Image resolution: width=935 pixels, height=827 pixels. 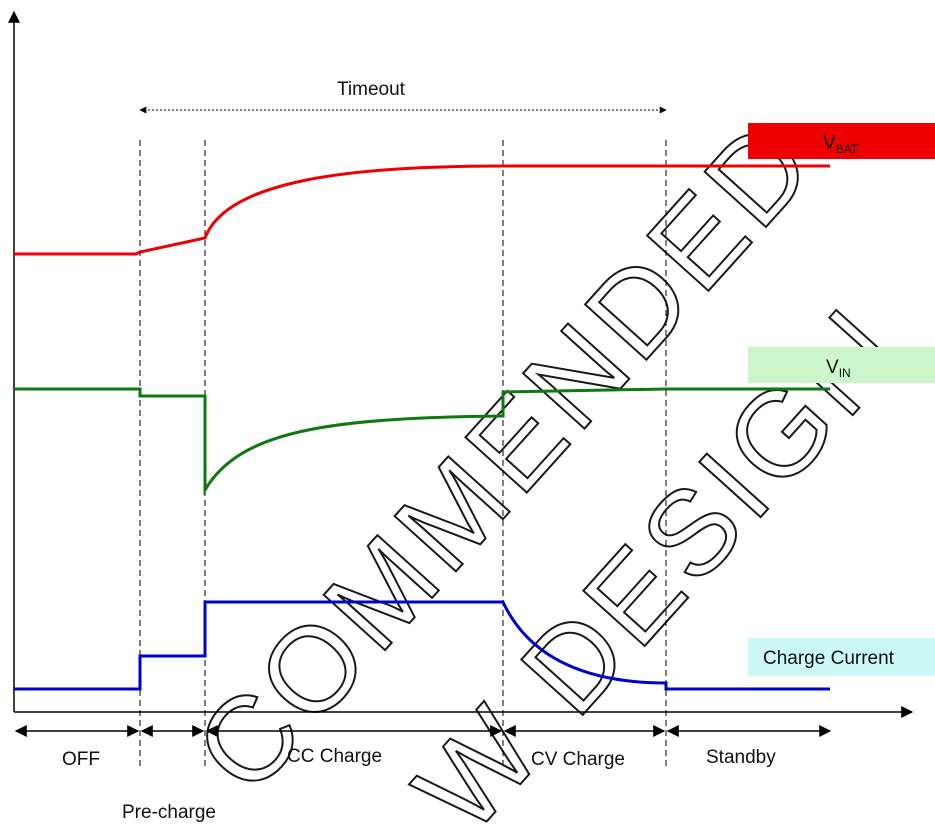 What do you see at coordinates (169, 812) in the screenshot?
I see `phase-label-precharge: Pre-charge` at bounding box center [169, 812].